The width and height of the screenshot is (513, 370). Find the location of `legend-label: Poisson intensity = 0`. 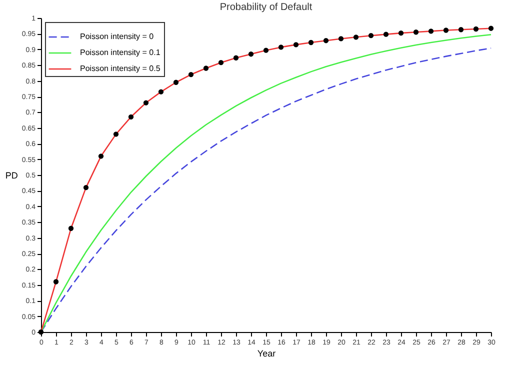

legend-label: Poisson intensity = 0 is located at coordinates (117, 36).